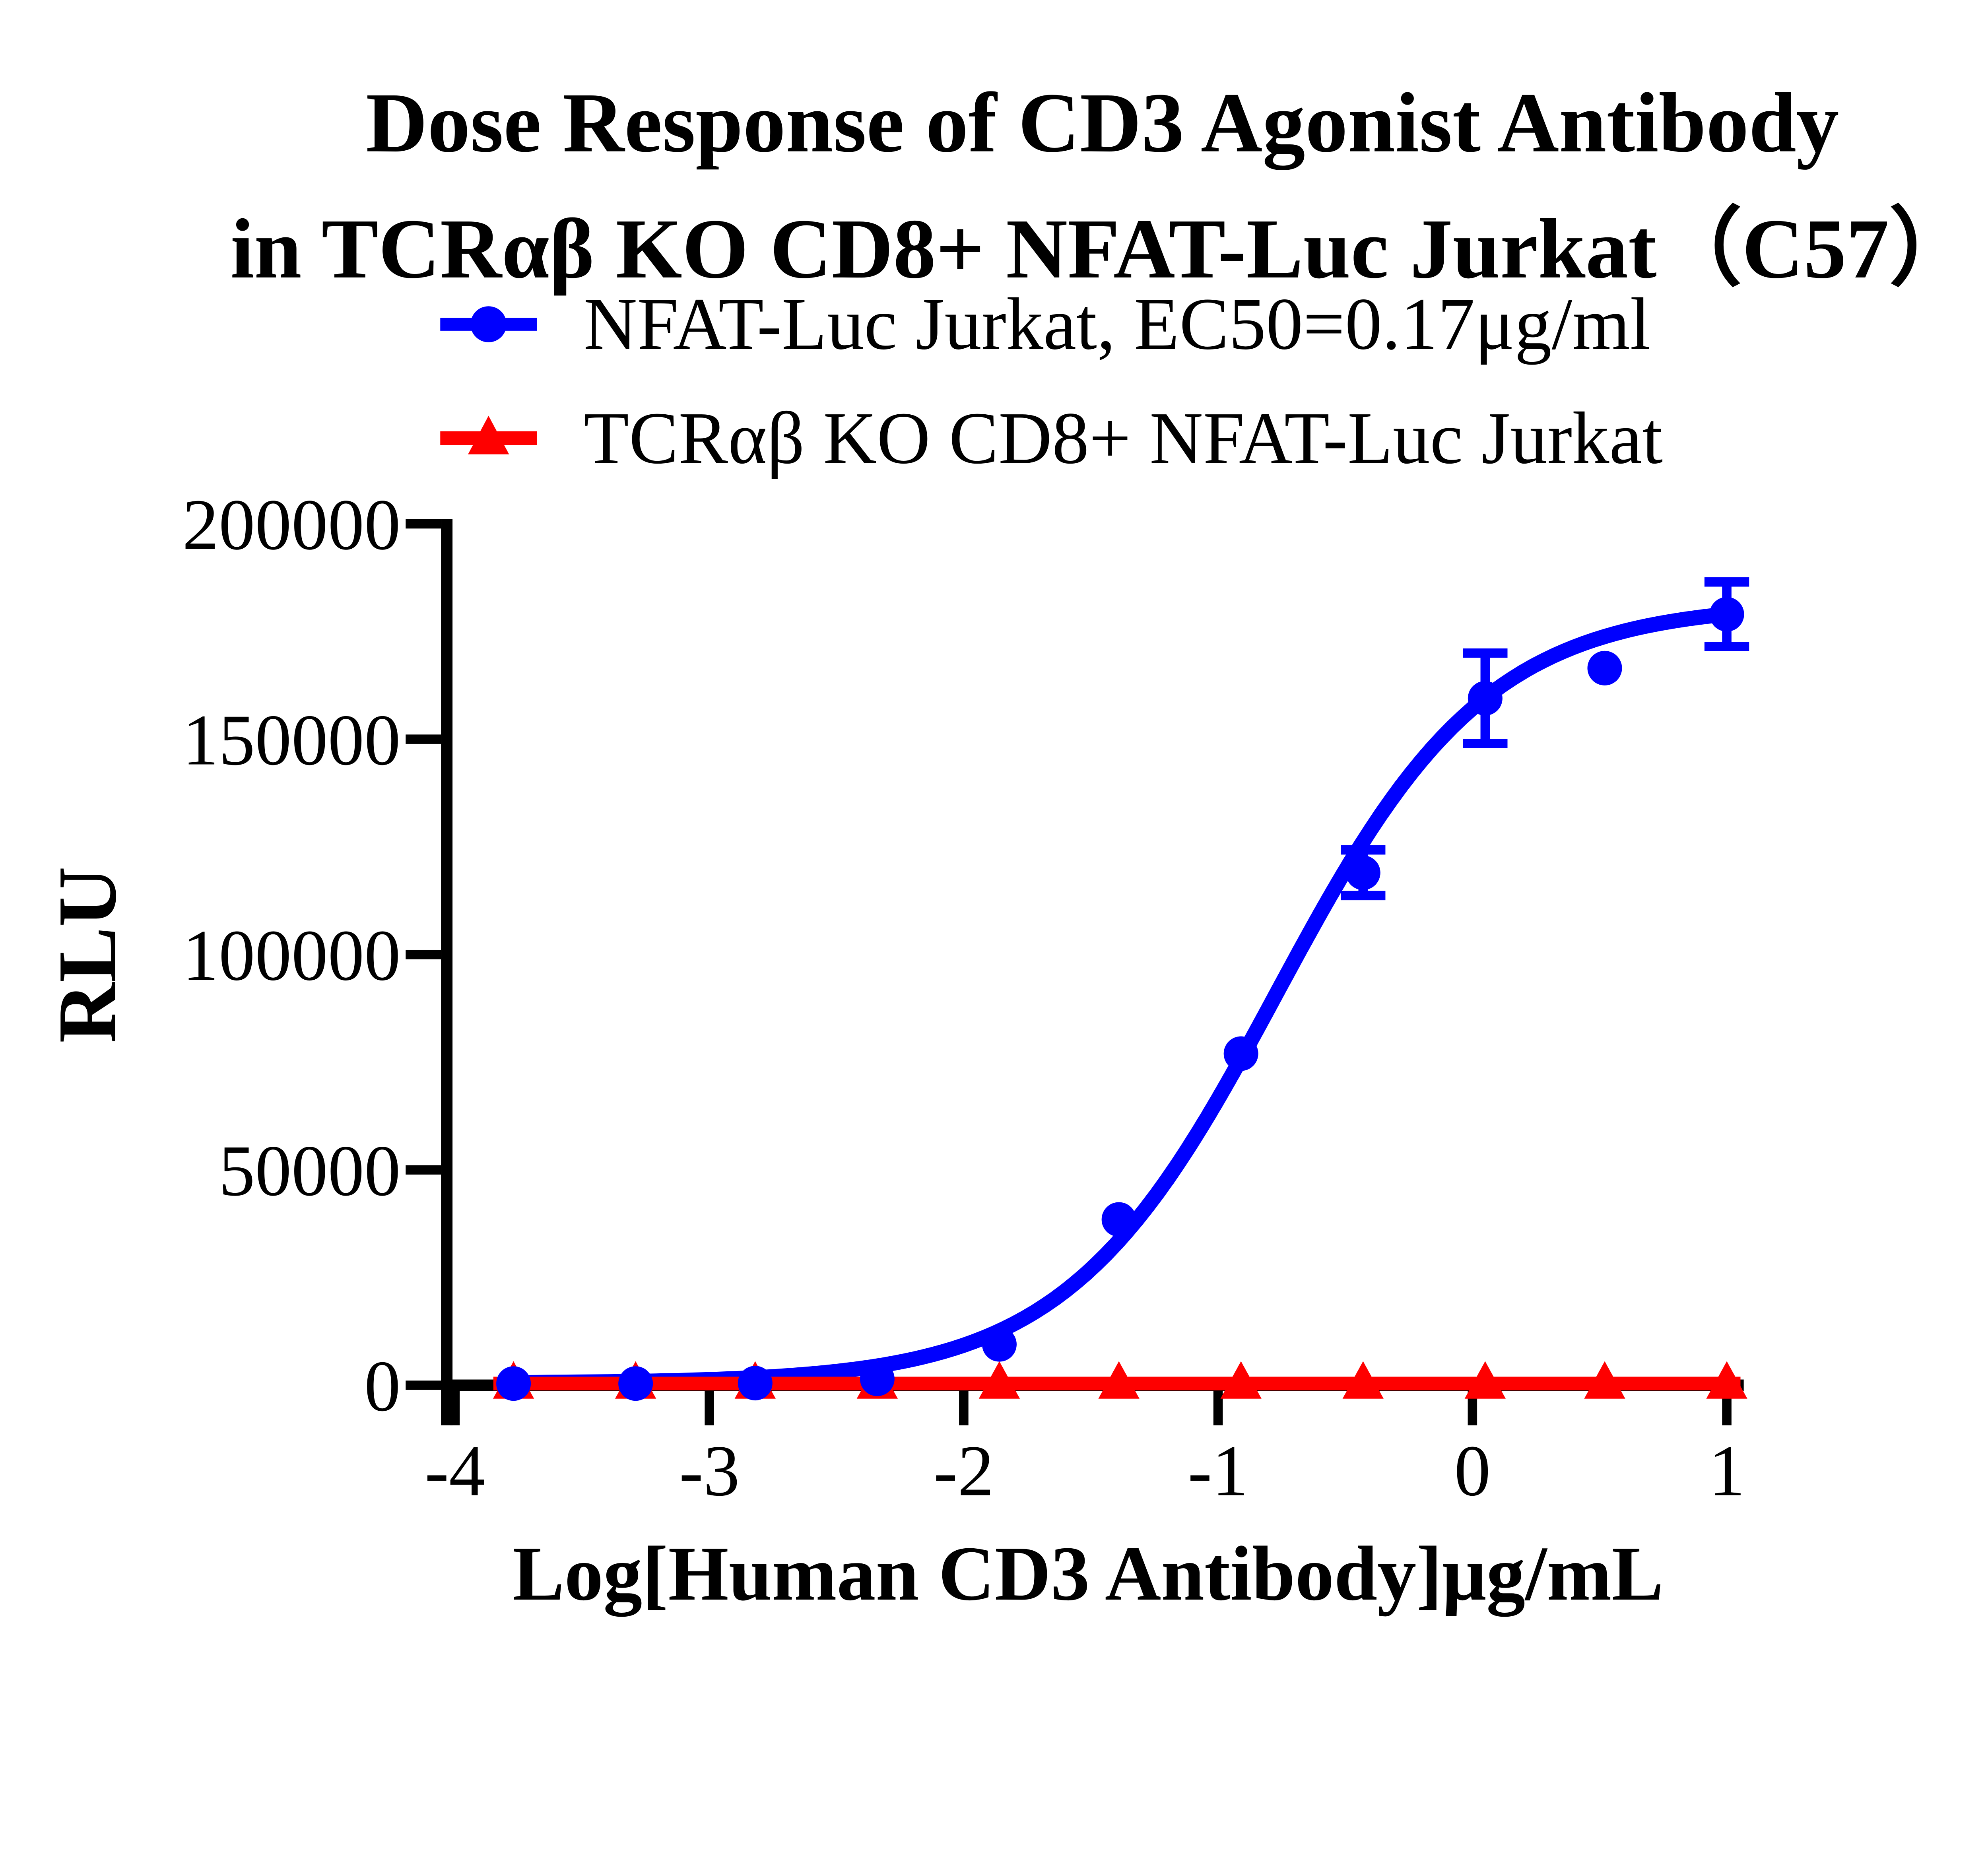 Image resolution: width=1988 pixels, height=1860 pixels. I want to click on x-tick-label: -4, so click(455, 1471).